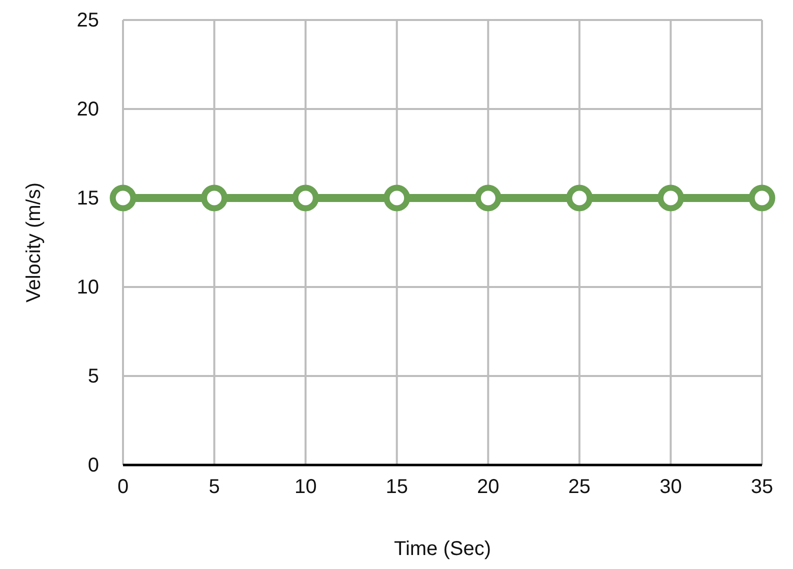  What do you see at coordinates (87, 287) in the screenshot?
I see `y-tick-label: 10` at bounding box center [87, 287].